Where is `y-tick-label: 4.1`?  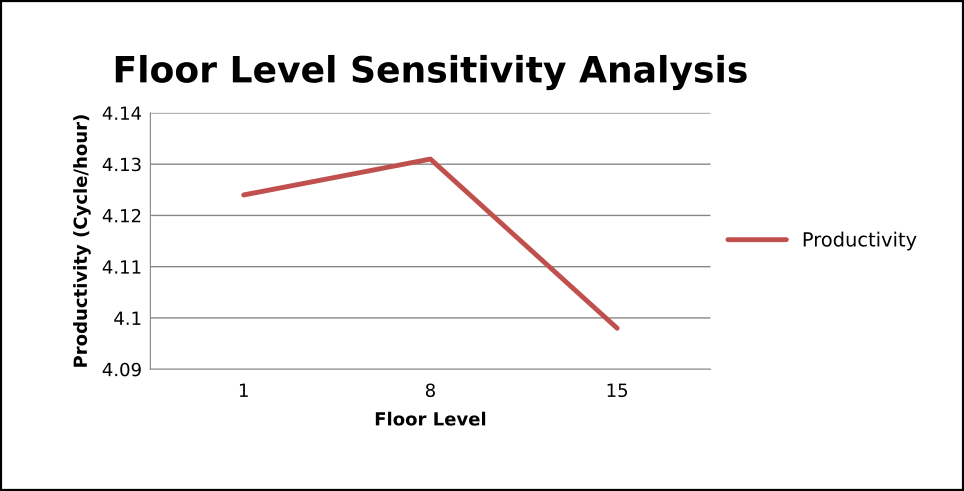
y-tick-label: 4.1 is located at coordinates (127, 318).